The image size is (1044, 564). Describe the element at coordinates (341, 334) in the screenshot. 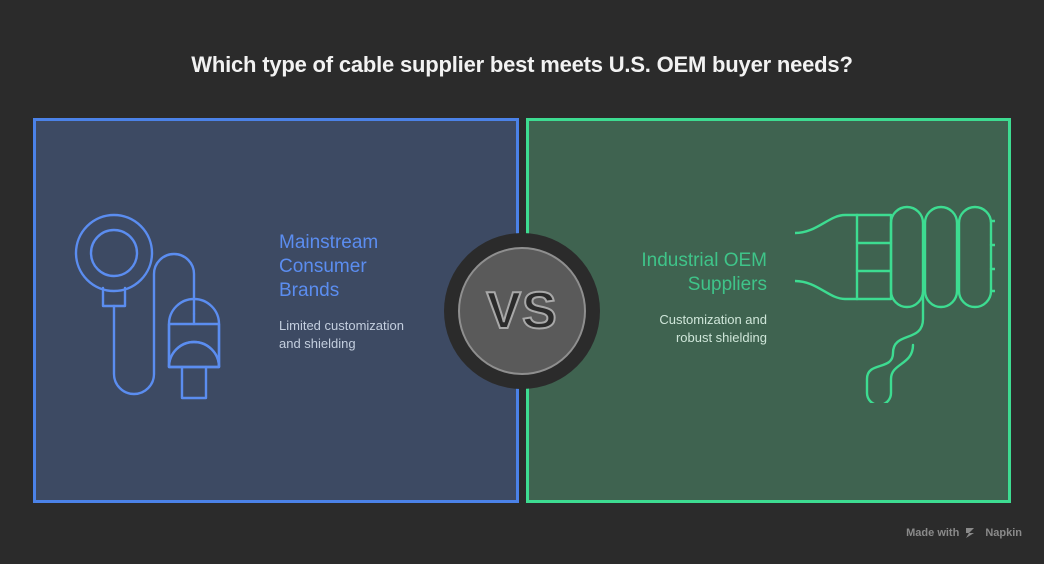

I see `left-subtext: Limited customization and shielding` at that location.